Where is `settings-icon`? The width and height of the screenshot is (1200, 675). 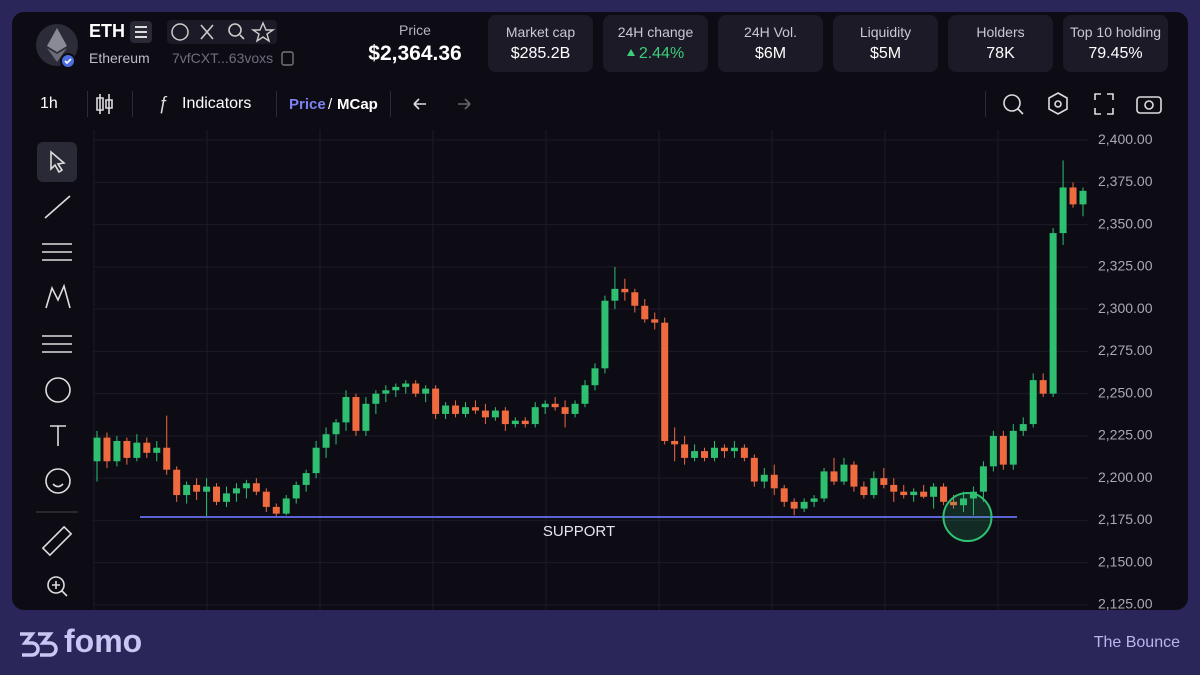
settings-icon is located at coordinates (1058, 103).